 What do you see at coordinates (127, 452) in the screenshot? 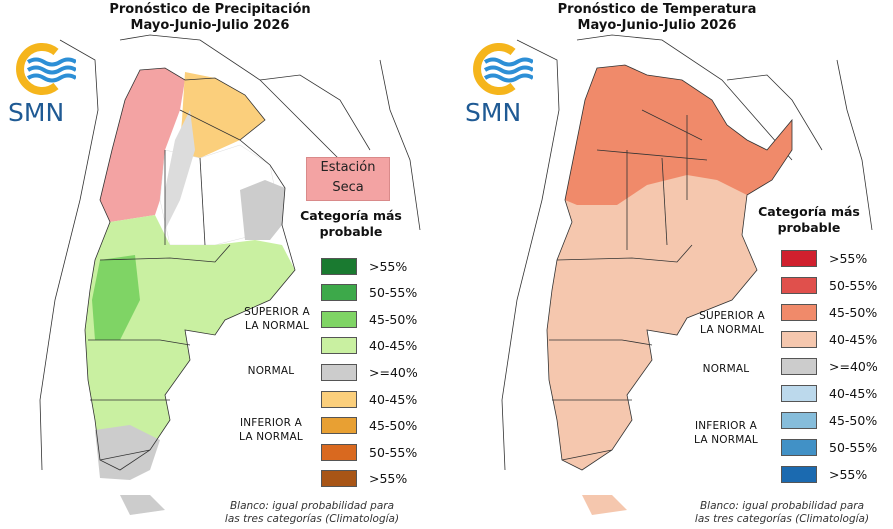
I see `region-normal-south` at bounding box center [127, 452].